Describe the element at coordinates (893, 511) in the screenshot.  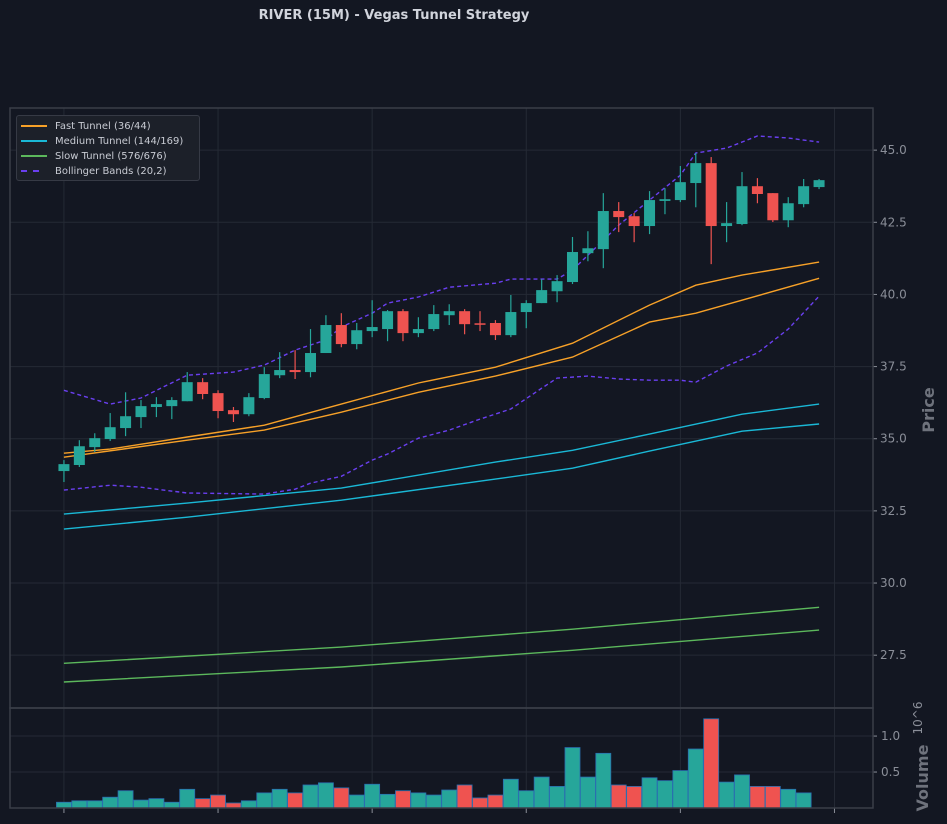
I see `y-tick-label: 32.5` at that location.